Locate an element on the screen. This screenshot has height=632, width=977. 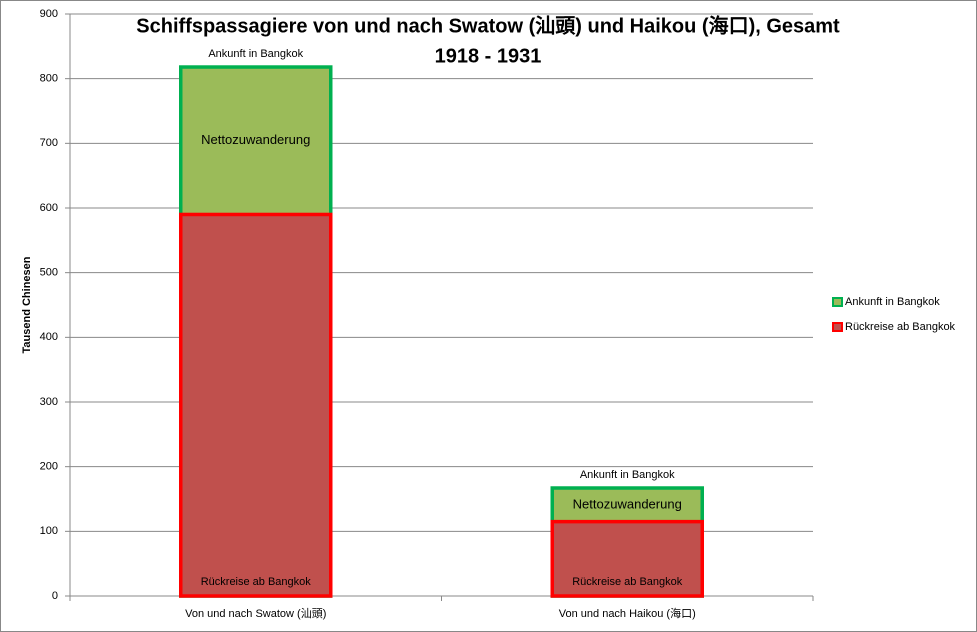
y-tick-label: 500 is located at coordinates (49, 273).